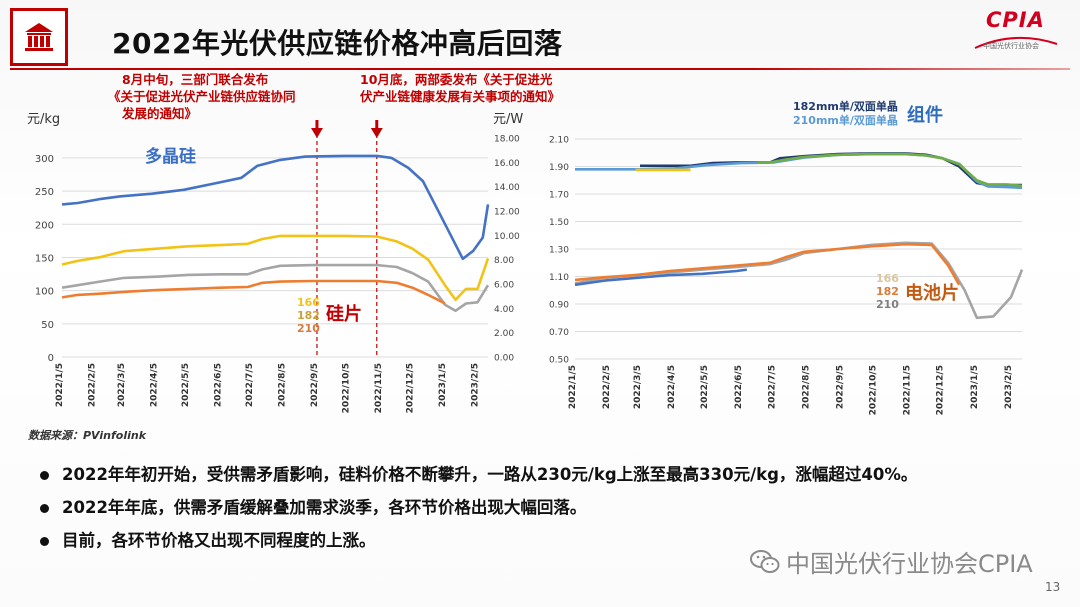 The width and height of the screenshot is (1080, 607). I want to click on y-right-tick-label: 16.00, so click(507, 164).